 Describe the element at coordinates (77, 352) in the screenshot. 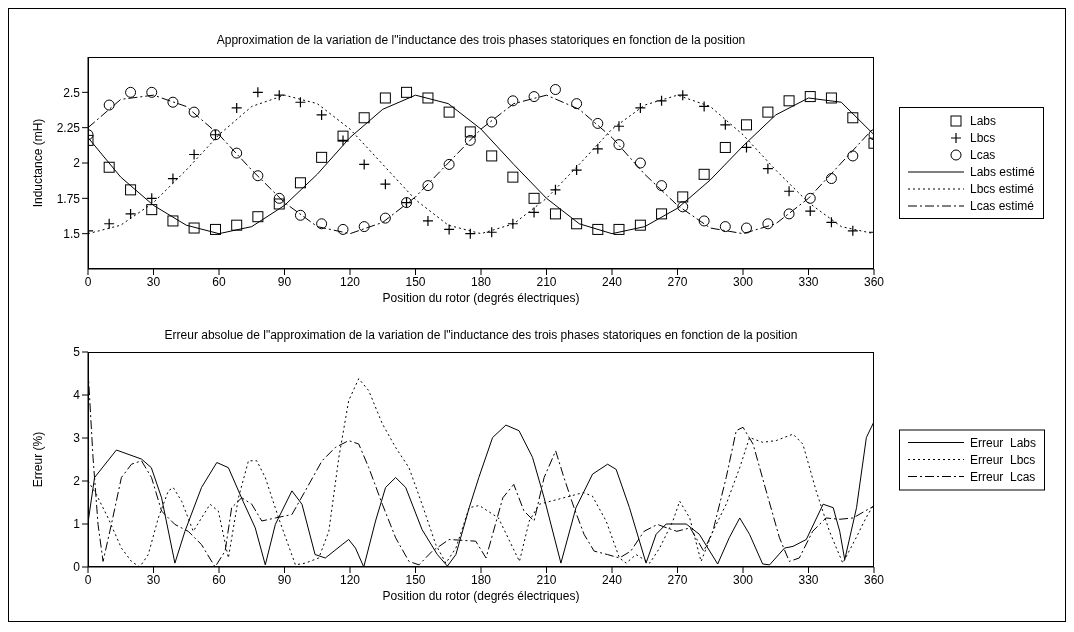

I see `y-tick-label: 5` at that location.